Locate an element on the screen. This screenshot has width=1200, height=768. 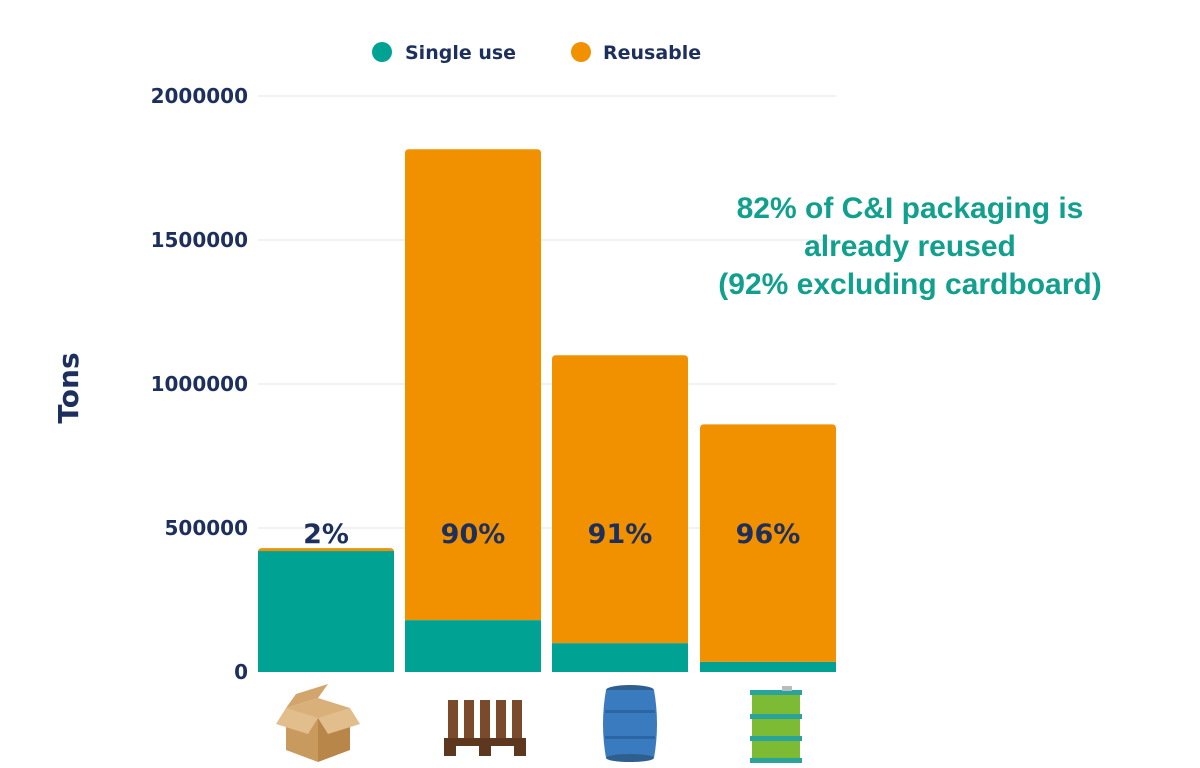
annotation-line-2: already reused is located at coordinates (910, 246).